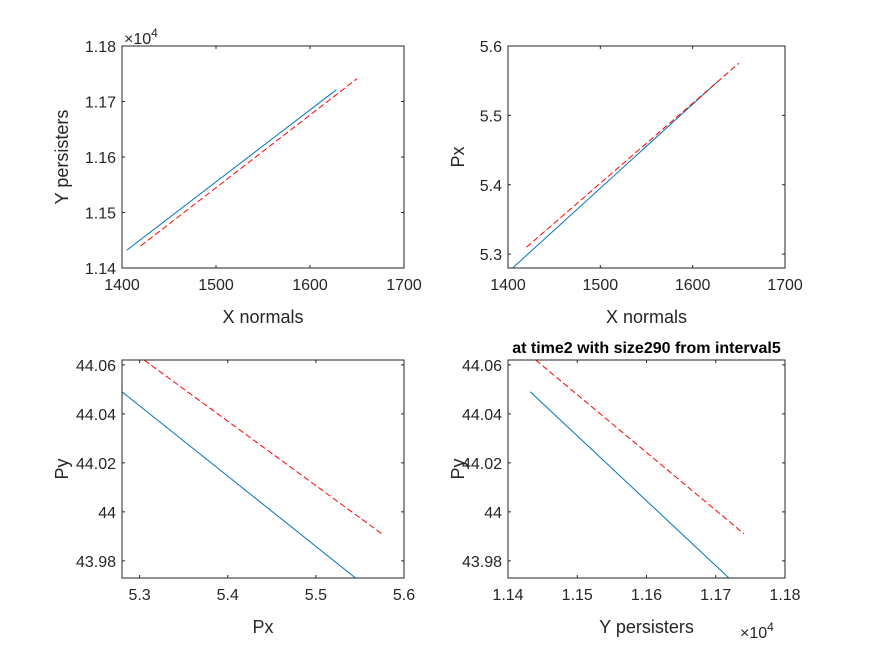 This screenshot has height=656, width=875. Describe the element at coordinates (646, 627) in the screenshot. I see `x-axis-label: Y persisters` at that location.